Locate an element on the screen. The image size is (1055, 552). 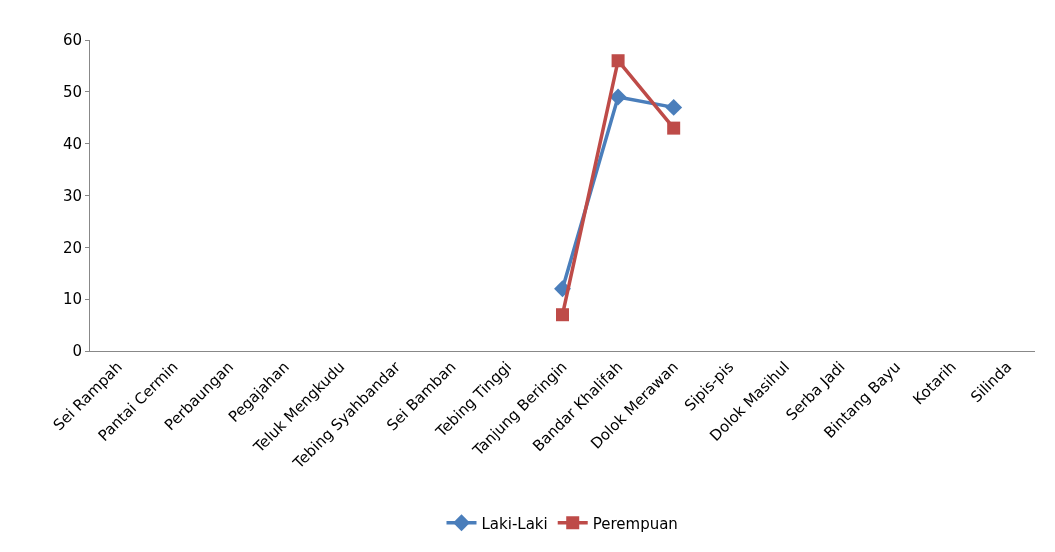
y-tick-label: 20 is located at coordinates (72, 247).